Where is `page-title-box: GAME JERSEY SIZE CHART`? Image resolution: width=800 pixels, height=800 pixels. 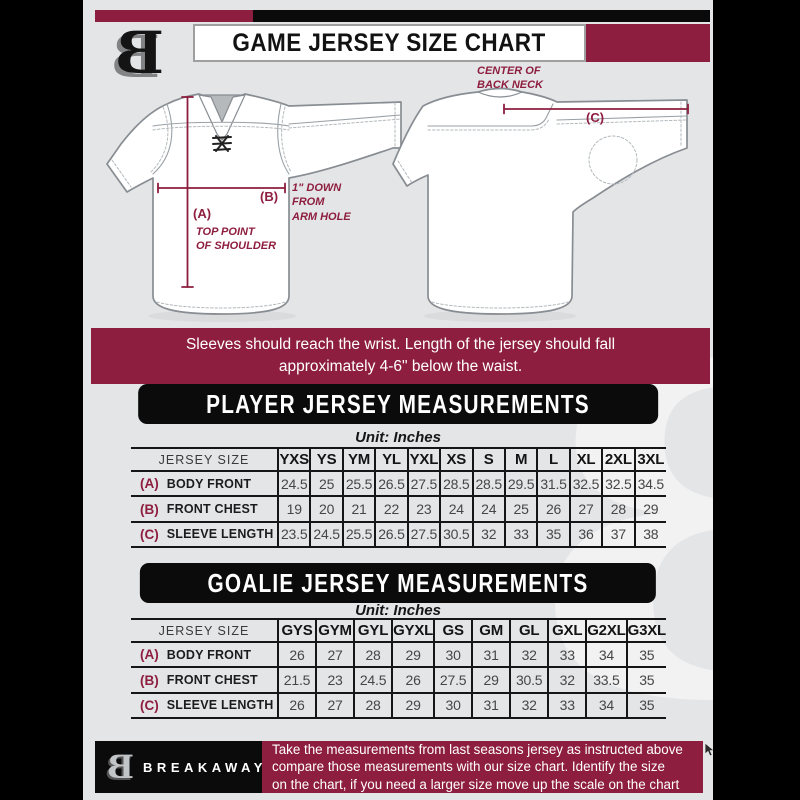
page-title-box: GAME JERSEY SIZE CHART is located at coordinates (389, 43).